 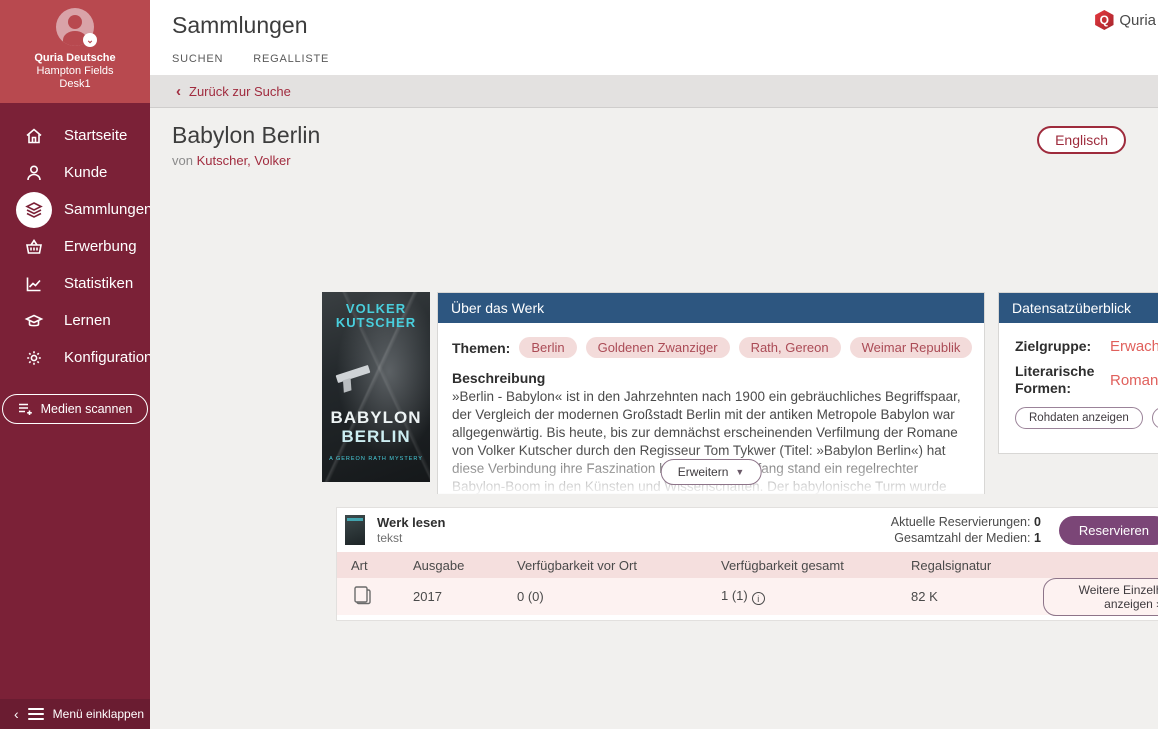 I want to click on expand-button: Erweitern ▼, so click(x=711, y=472).